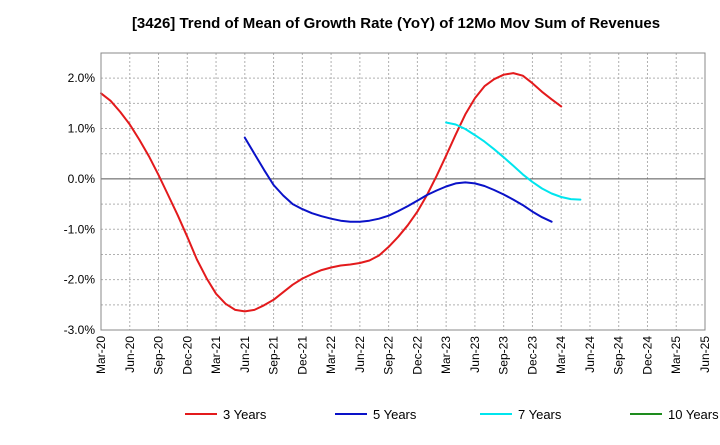 The image size is (720, 445). Describe the element at coordinates (532, 355) in the screenshot. I see `x-tick-label: Dec-23` at that location.